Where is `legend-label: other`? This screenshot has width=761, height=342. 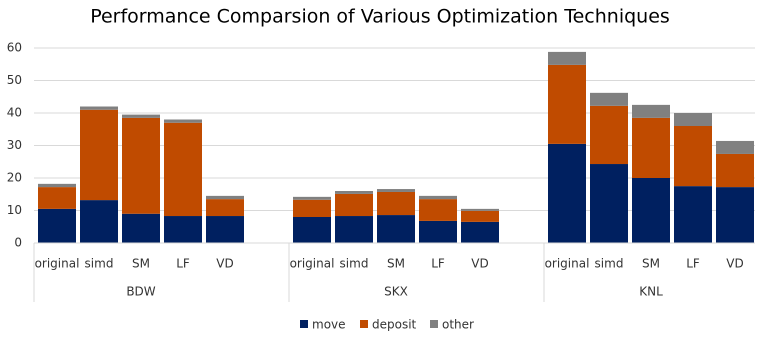
legend-label: other is located at coordinates (458, 325).